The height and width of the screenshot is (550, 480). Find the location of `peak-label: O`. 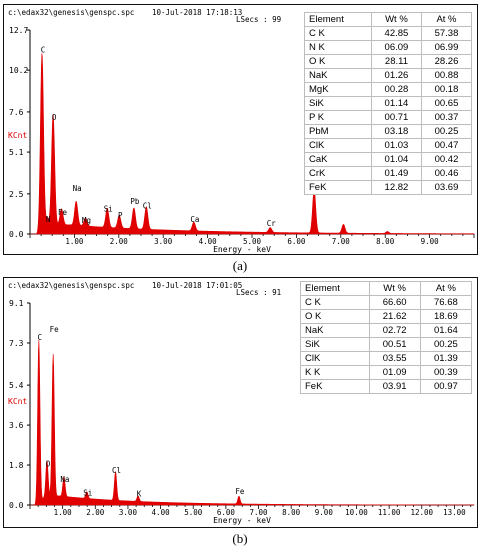

peak-label: O is located at coordinates (54, 117).